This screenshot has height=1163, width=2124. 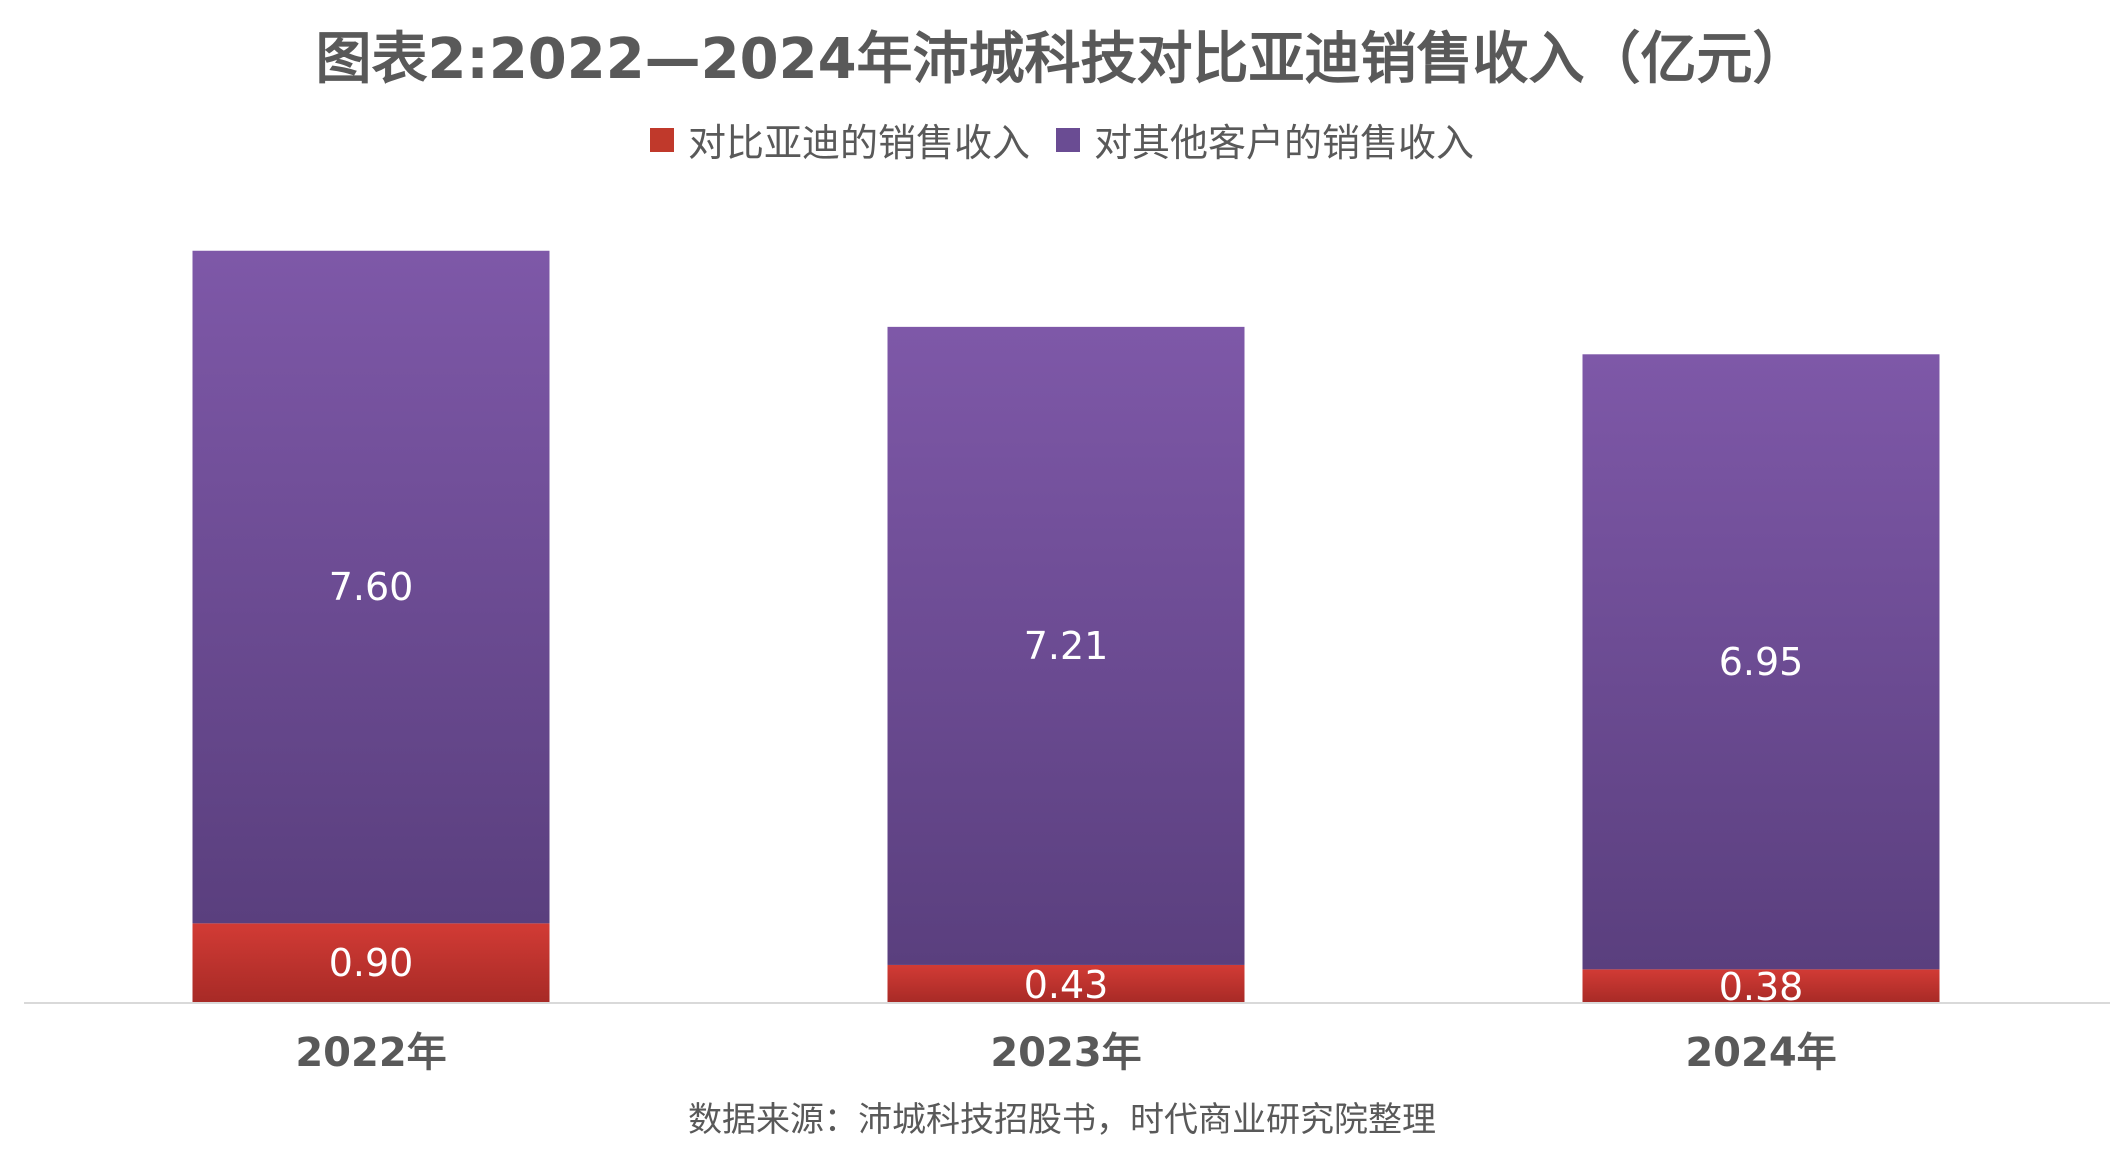 I want to click on data-label-byd-3: 0.38, so click(x=1761, y=987).